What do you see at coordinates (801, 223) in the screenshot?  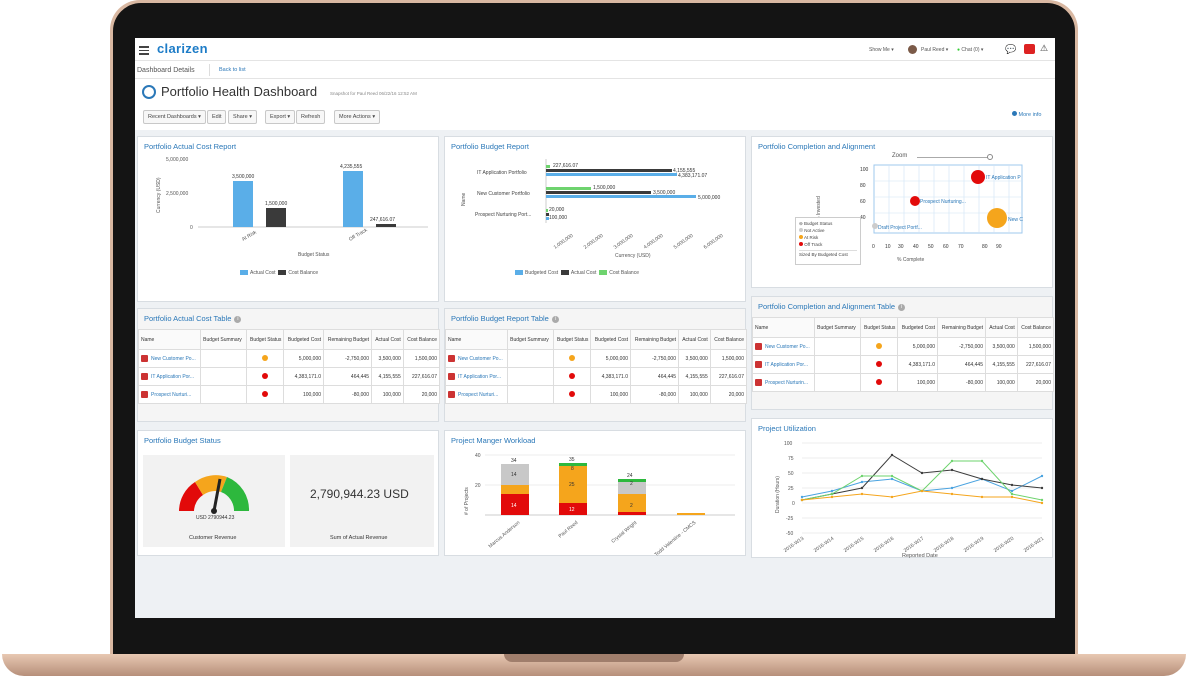 I see `collapse-icon: ⊖` at bounding box center [801, 223].